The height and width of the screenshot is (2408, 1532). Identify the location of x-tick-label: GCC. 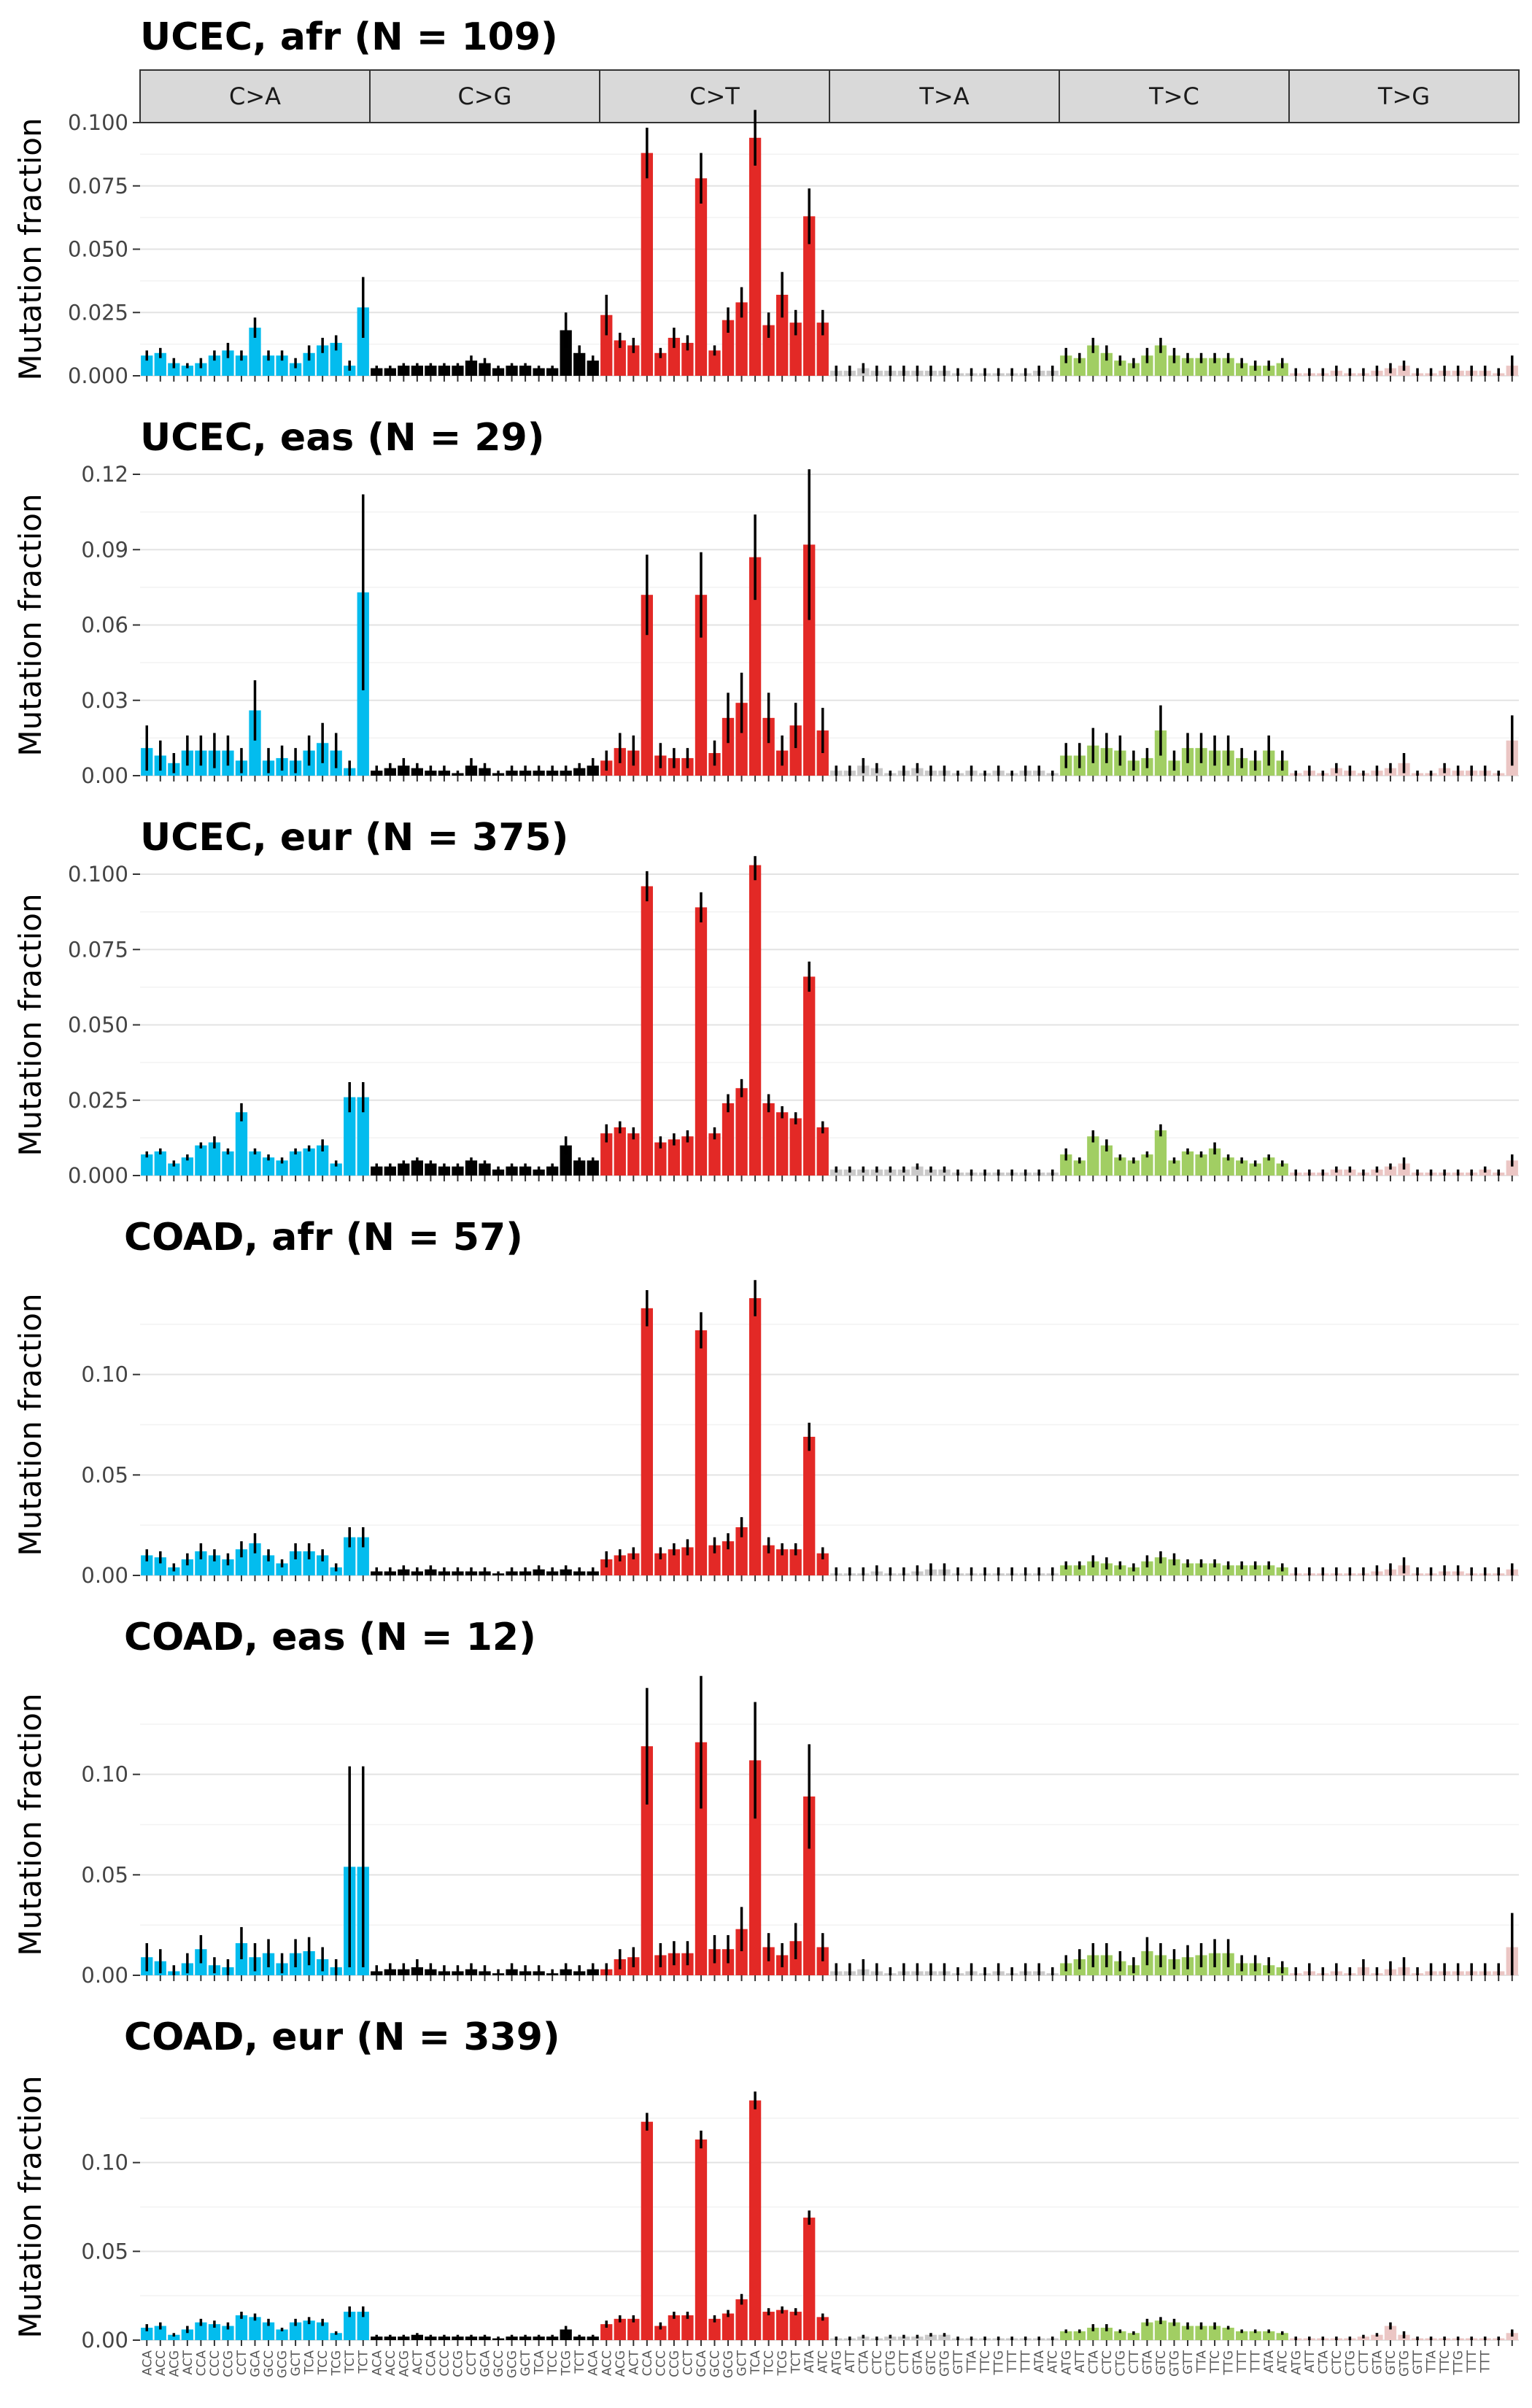
(716, 2363).